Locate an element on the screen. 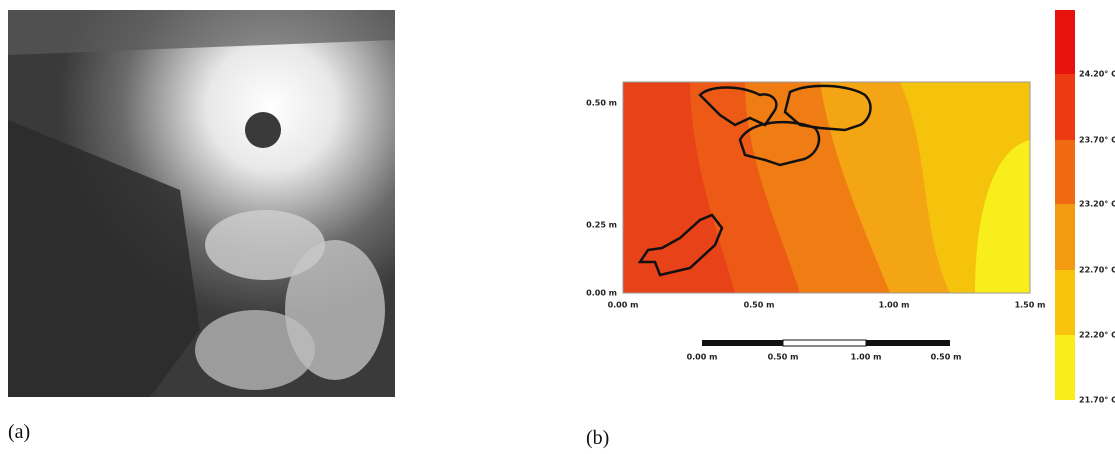 The image size is (1115, 454). colorbar is located at coordinates (1065, 205).